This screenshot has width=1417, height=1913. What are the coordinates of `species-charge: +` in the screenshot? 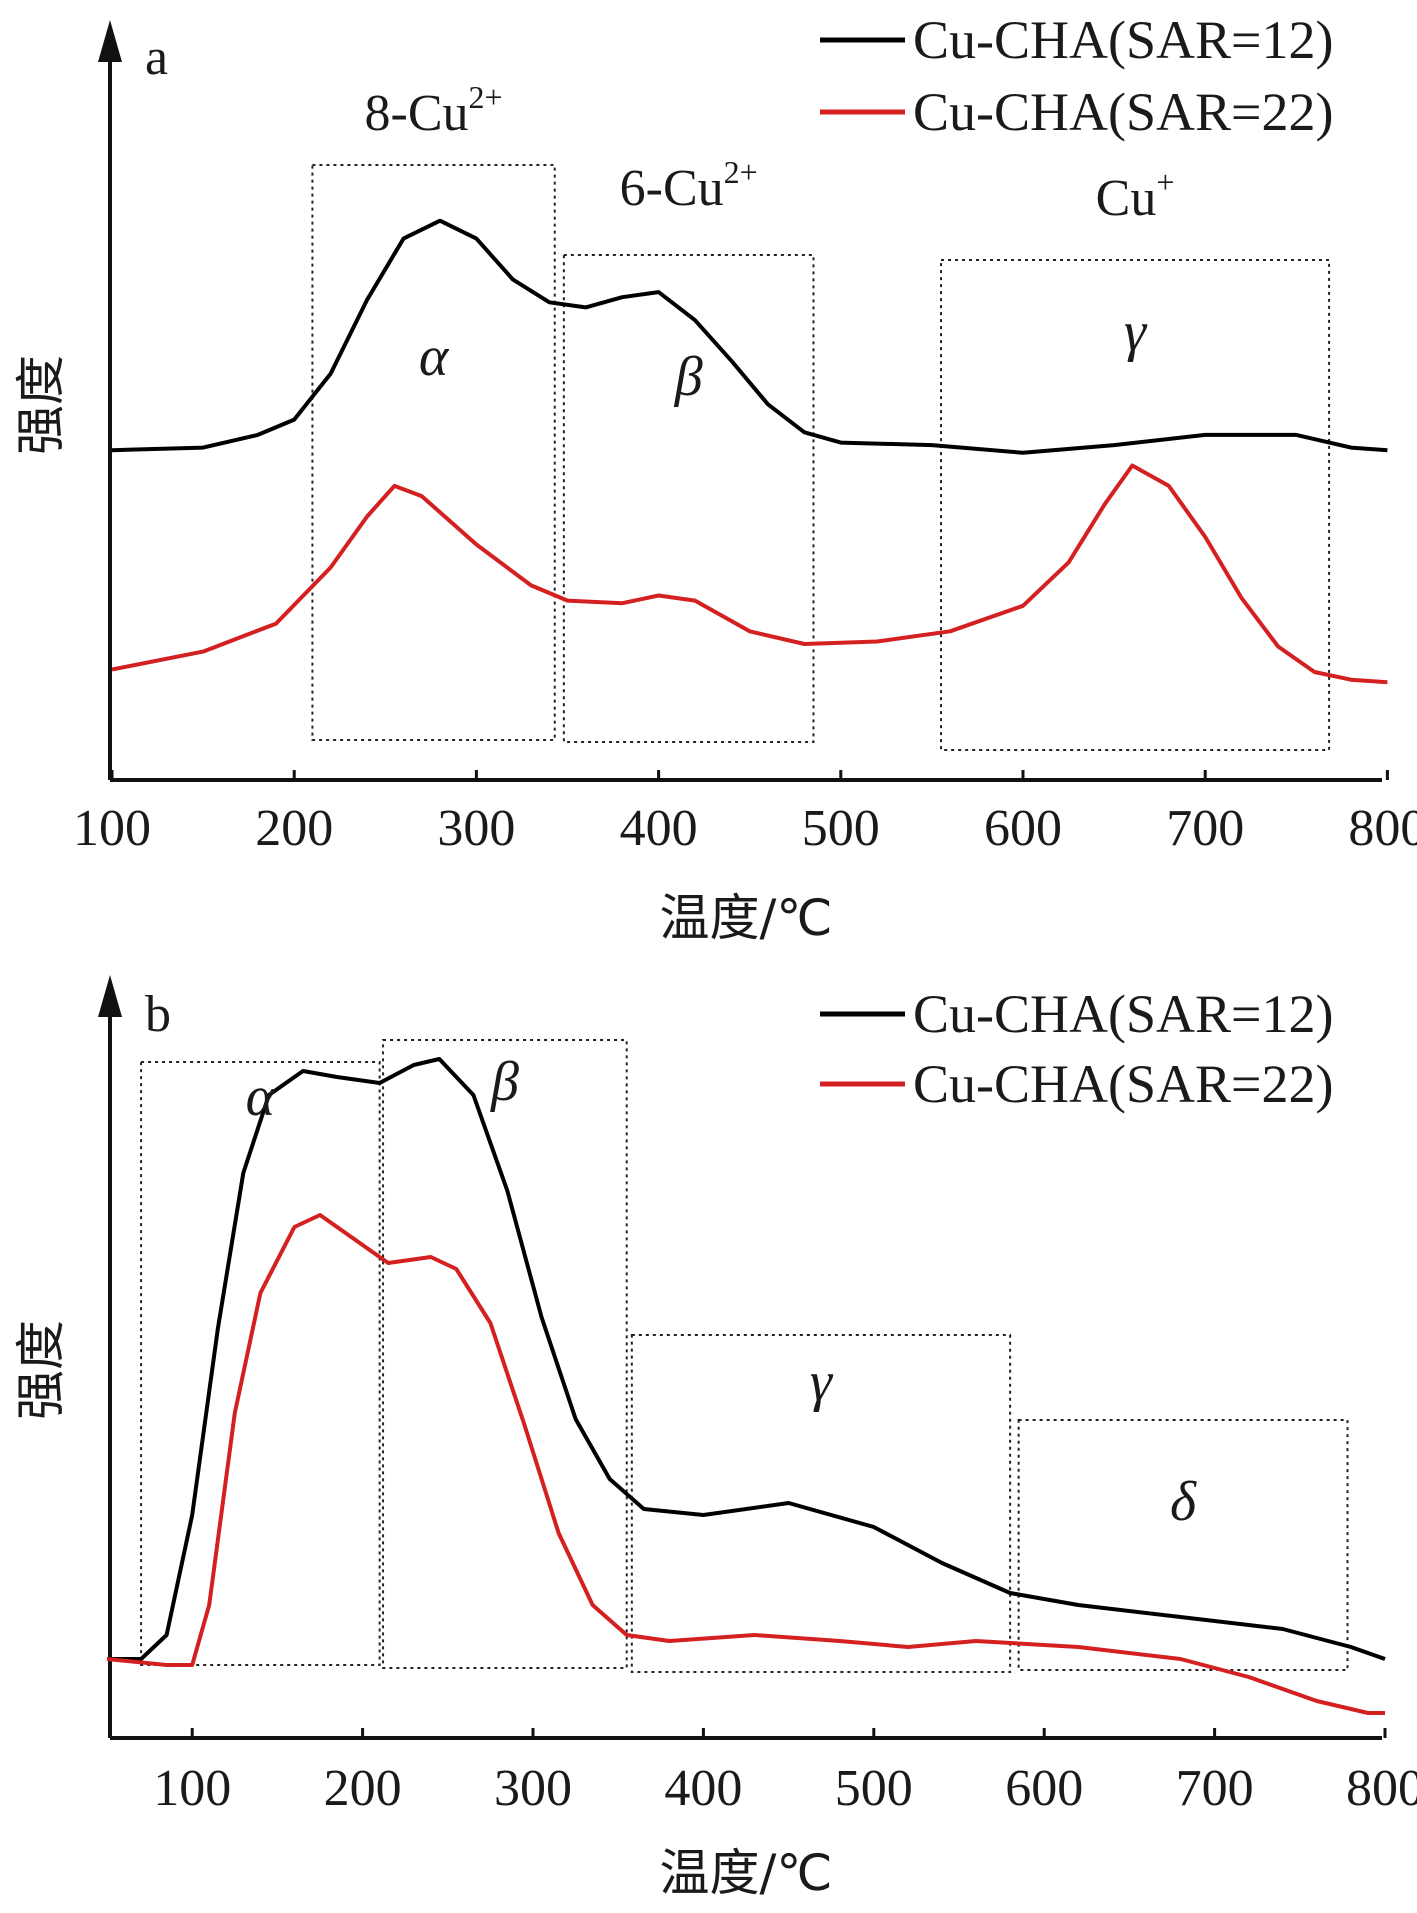 It's located at (1165, 182).